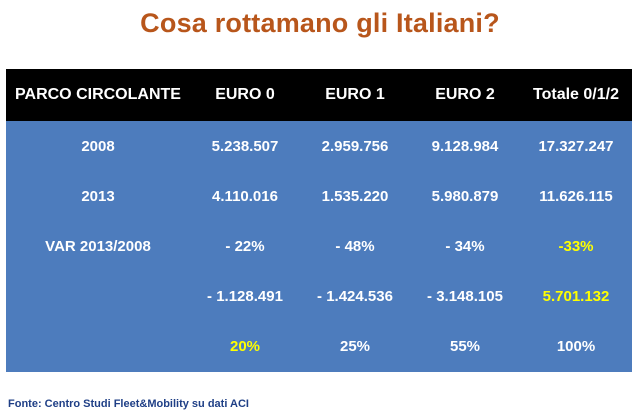 This screenshot has height=416, width=640. What do you see at coordinates (355, 146) in the screenshot?
I see `table-cell: 2.959.756` at bounding box center [355, 146].